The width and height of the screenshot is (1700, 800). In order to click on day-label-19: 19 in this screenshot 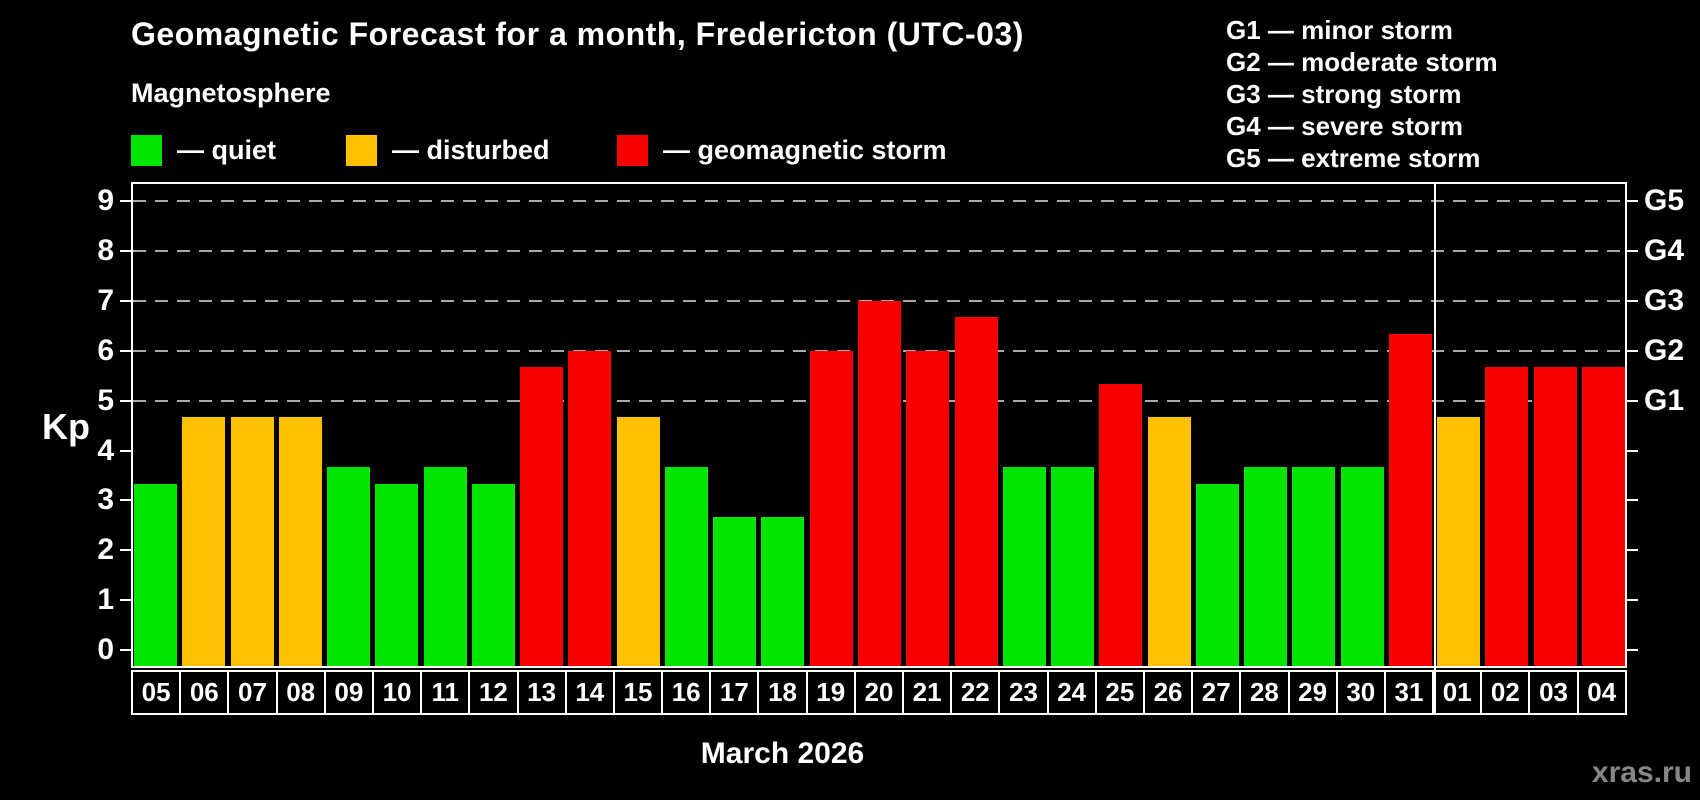, I will do `click(830, 692)`.